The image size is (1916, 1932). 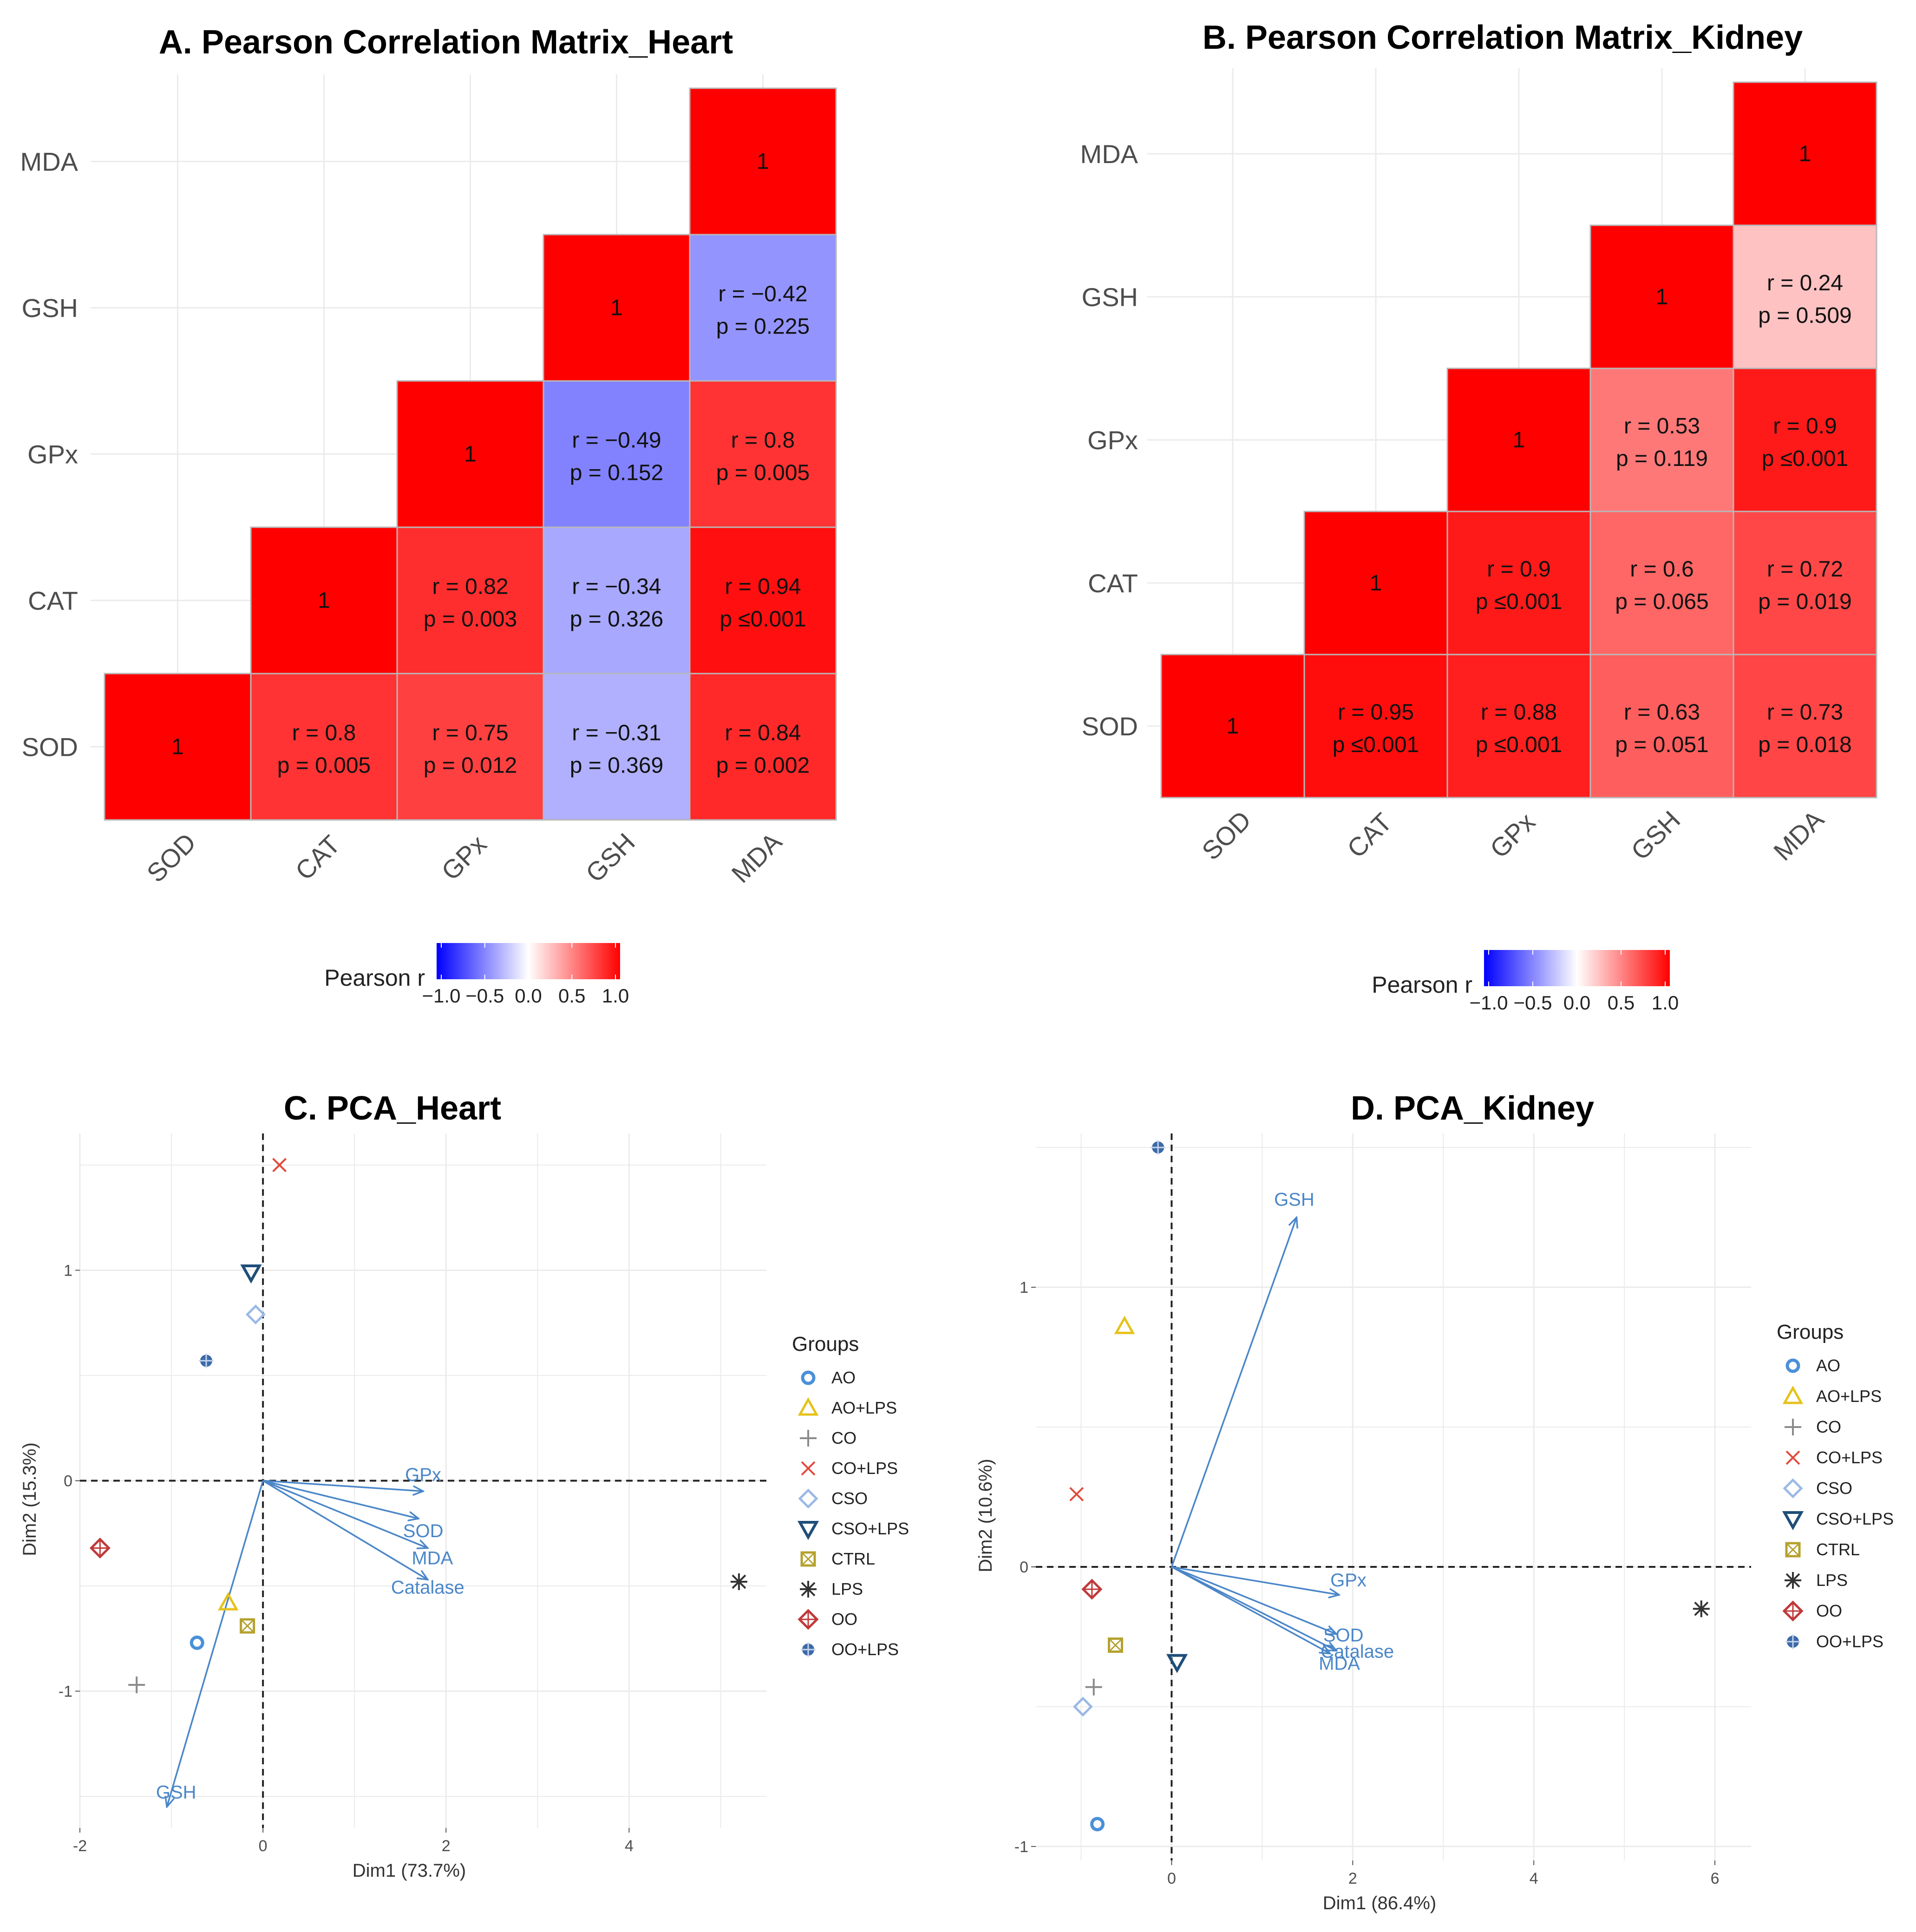 I want to click on cell-label-p: p = 0.152, so click(x=617, y=473).